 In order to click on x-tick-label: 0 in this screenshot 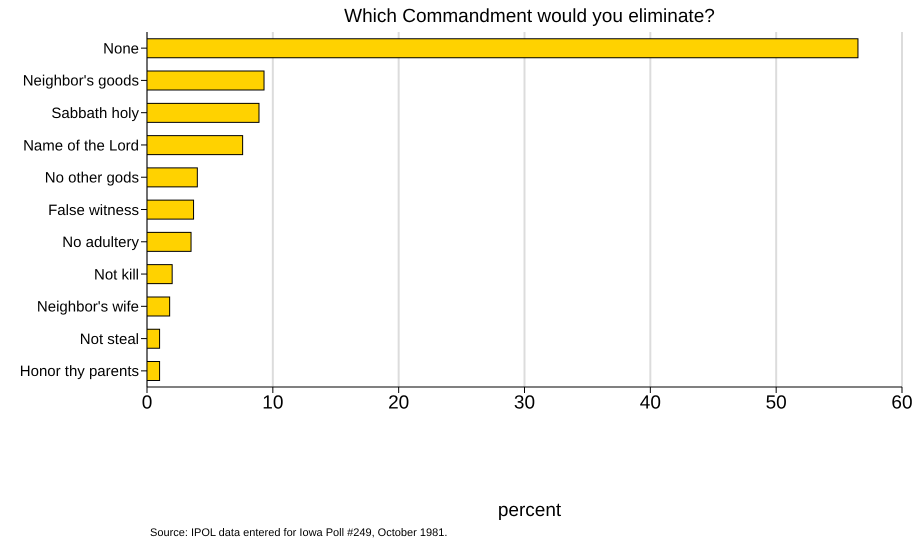, I will do `click(147, 403)`.